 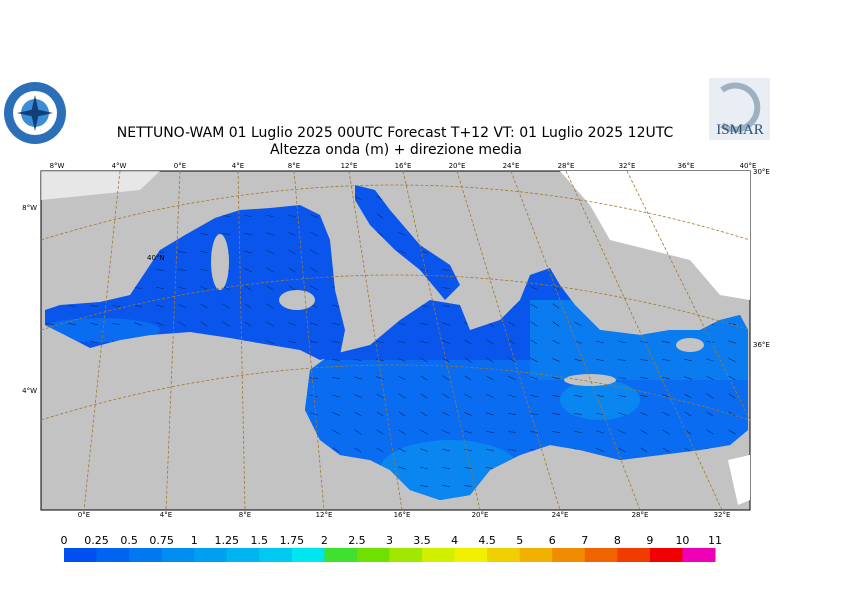 I want to click on legend-label: 2.5, so click(x=357, y=540).